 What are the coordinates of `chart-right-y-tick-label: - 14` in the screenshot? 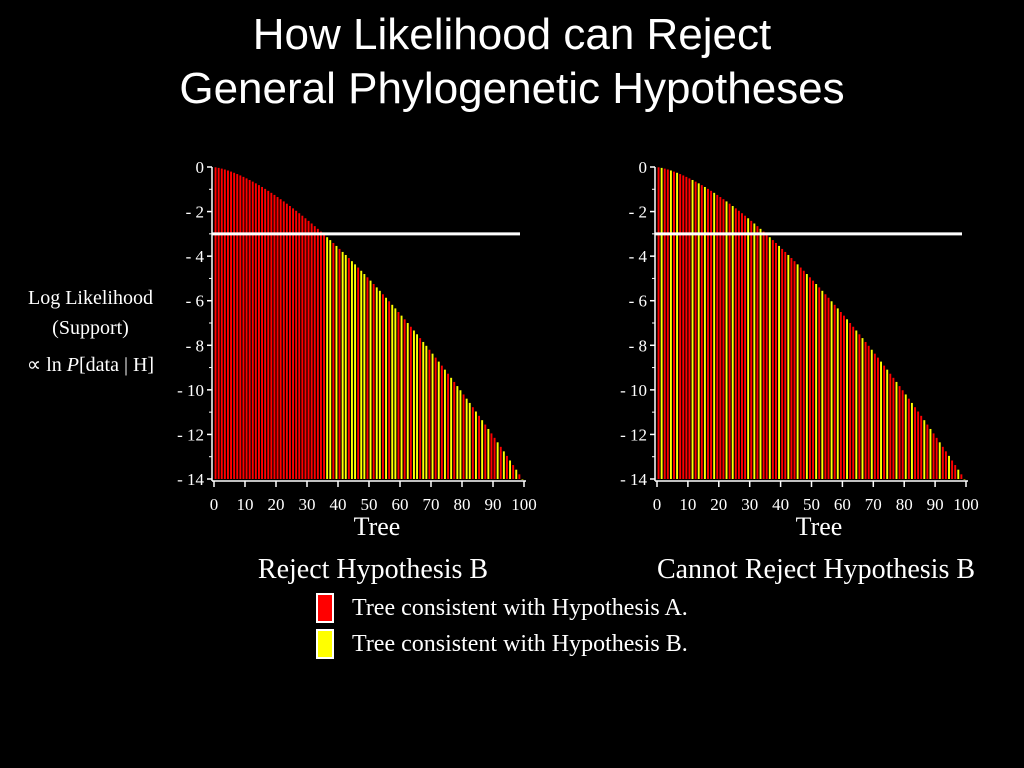 It's located at (633, 479).